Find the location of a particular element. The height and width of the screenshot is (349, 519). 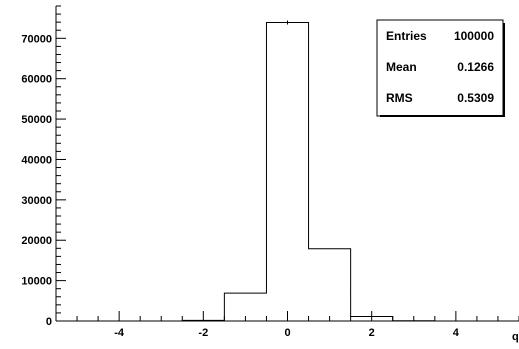

stats-box: Entries 100000 Mean 0.1266 RMS 0.5309 is located at coordinates (440, 68).